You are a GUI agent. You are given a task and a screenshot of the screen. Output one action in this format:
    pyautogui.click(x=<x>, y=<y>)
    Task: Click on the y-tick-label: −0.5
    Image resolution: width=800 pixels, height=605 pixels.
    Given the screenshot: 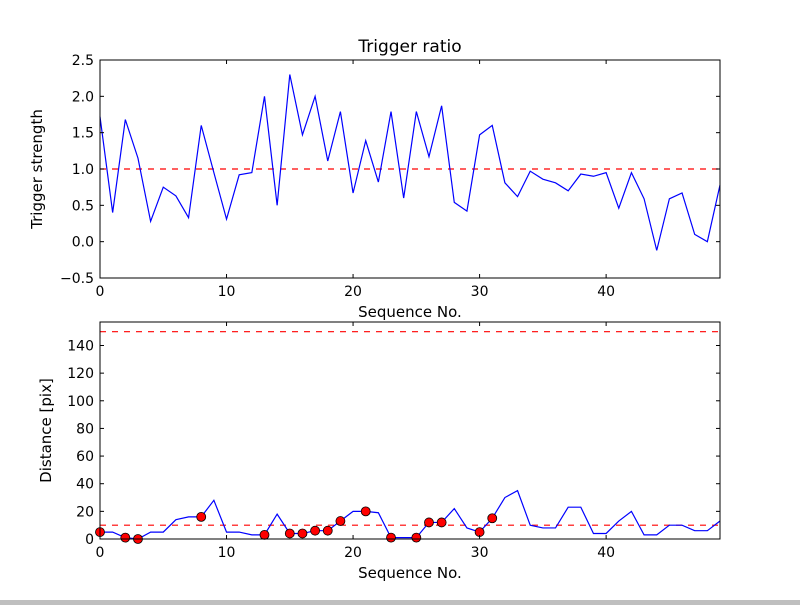 What is the action you would take?
    pyautogui.click(x=77, y=279)
    